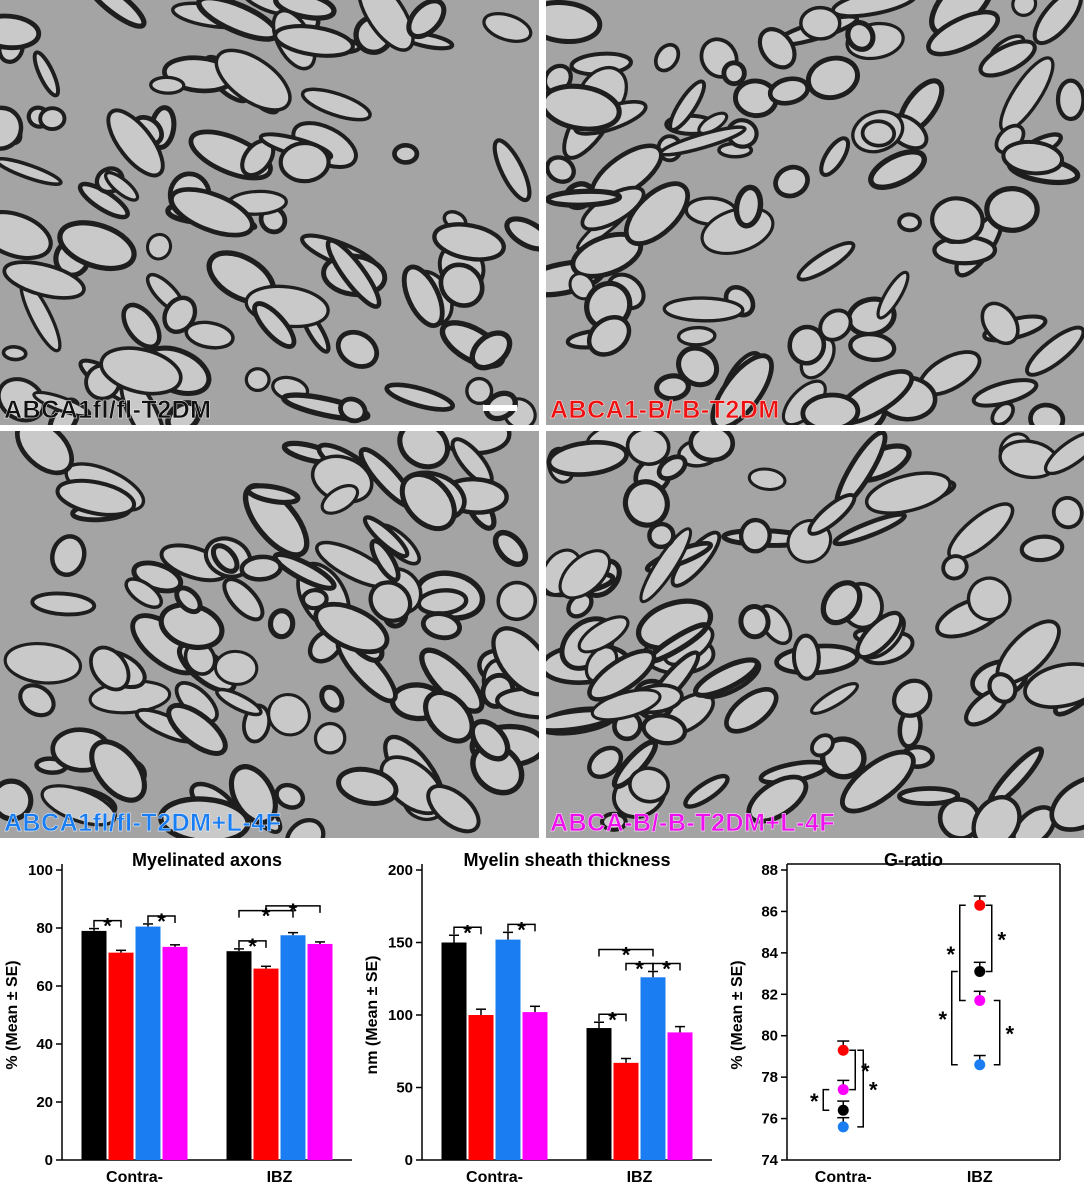 Image resolution: width=1084 pixels, height=1190 pixels. I want to click on y-tick-label: 50, so click(404, 1088).